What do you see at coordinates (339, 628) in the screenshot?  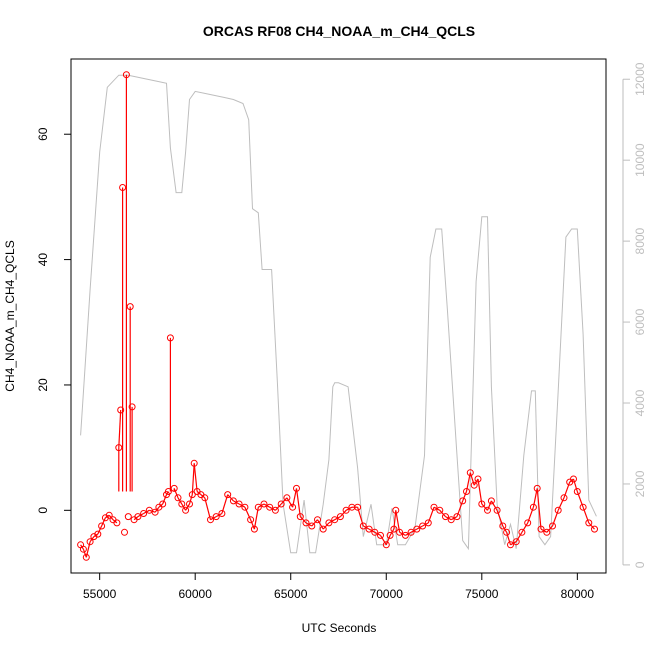 I see `x-axis-label: UTC Seconds` at bounding box center [339, 628].